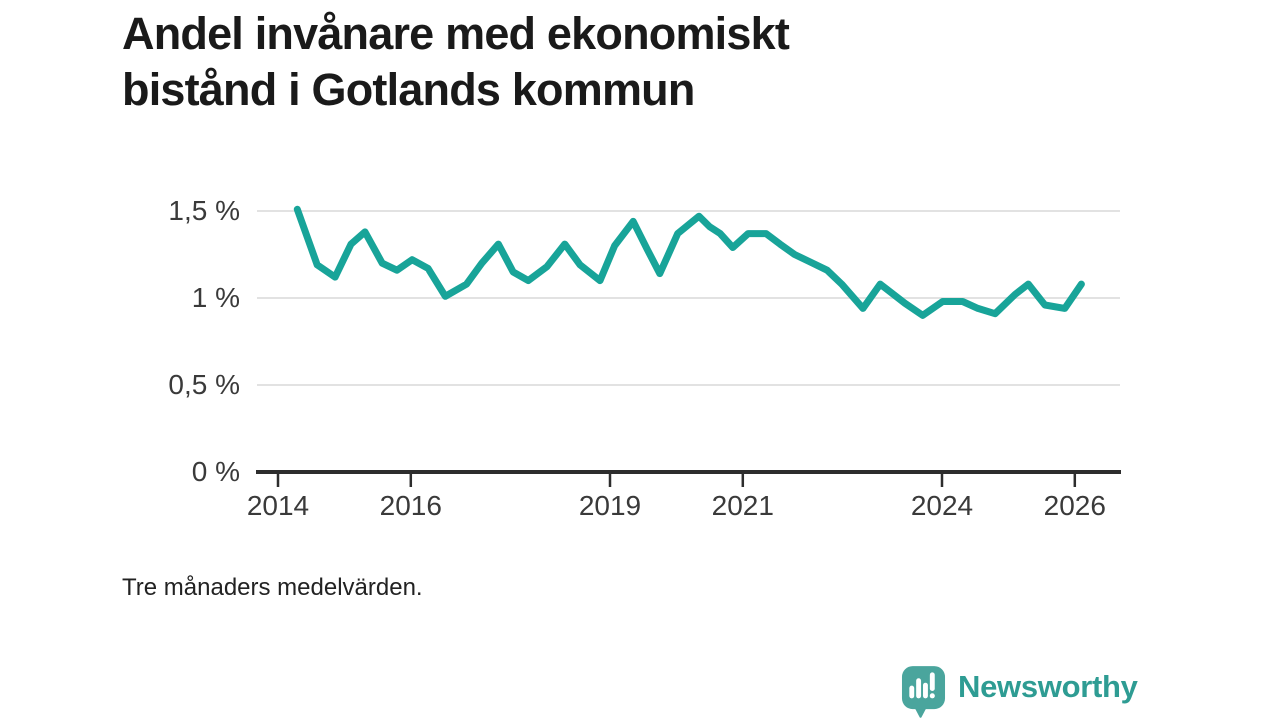 The height and width of the screenshot is (720, 1280). I want to click on logo-bar-tall, so click(919, 688).